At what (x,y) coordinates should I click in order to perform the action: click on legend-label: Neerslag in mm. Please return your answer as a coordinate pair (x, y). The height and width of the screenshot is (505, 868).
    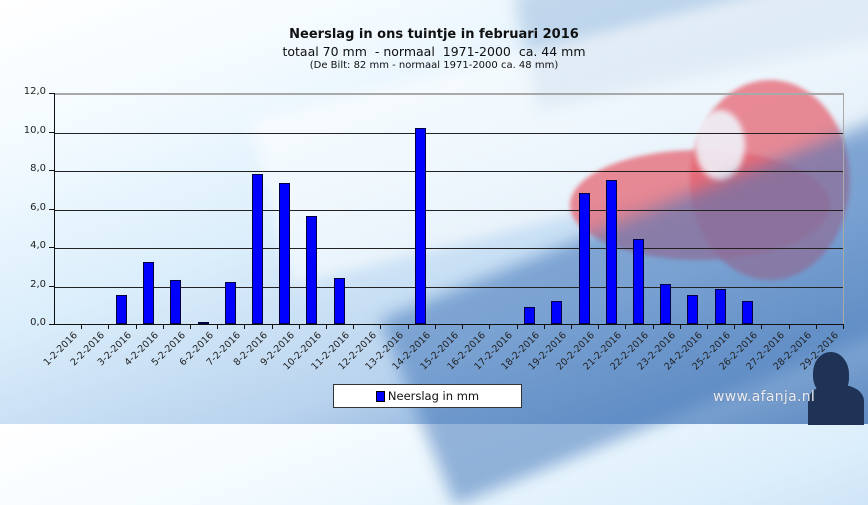
    Looking at the image, I should click on (433, 396).